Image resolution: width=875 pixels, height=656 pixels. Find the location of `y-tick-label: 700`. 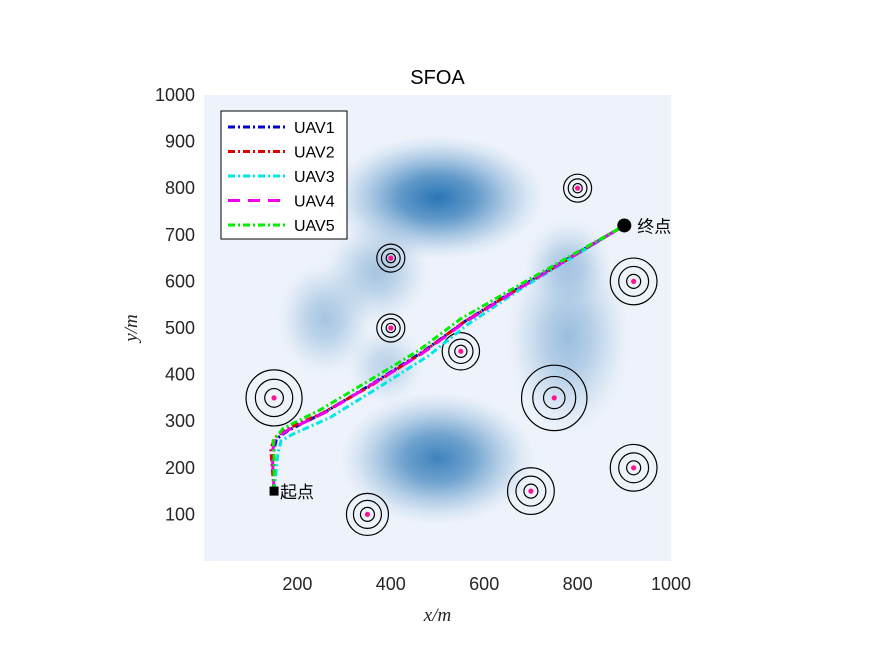

y-tick-label: 700 is located at coordinates (180, 235).